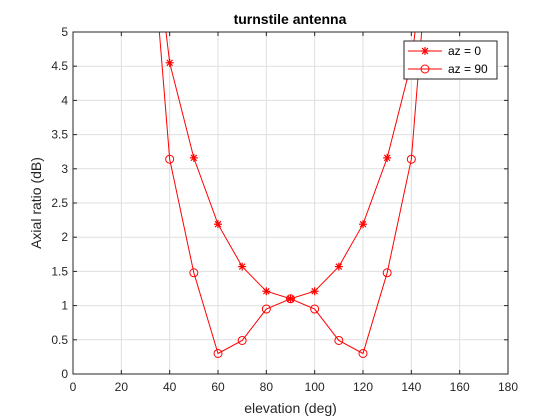 The width and height of the screenshot is (560, 420). I want to click on x-tick-label: 80, so click(267, 387).